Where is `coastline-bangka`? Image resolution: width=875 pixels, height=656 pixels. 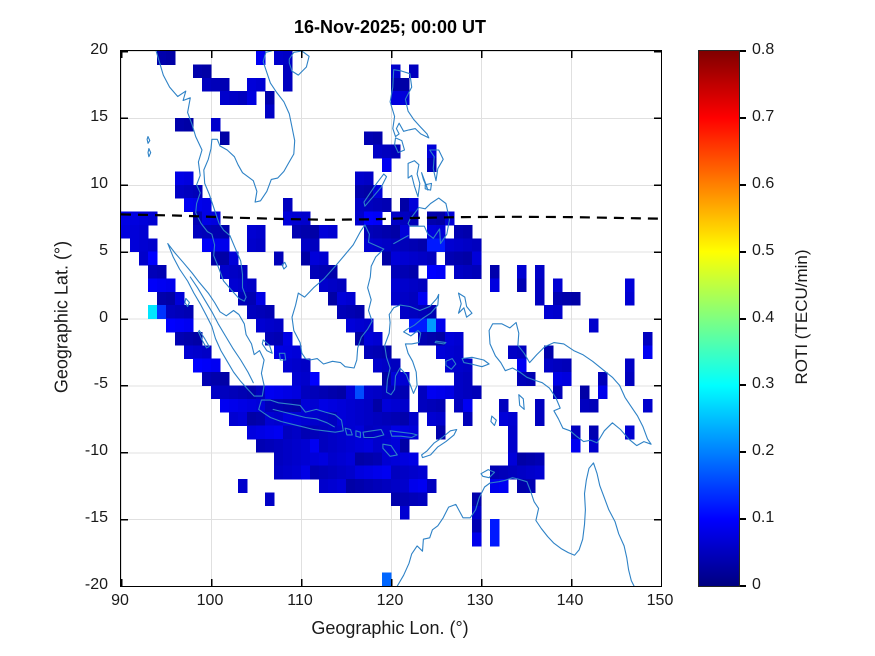 coastline-bangka is located at coordinates (267, 346).